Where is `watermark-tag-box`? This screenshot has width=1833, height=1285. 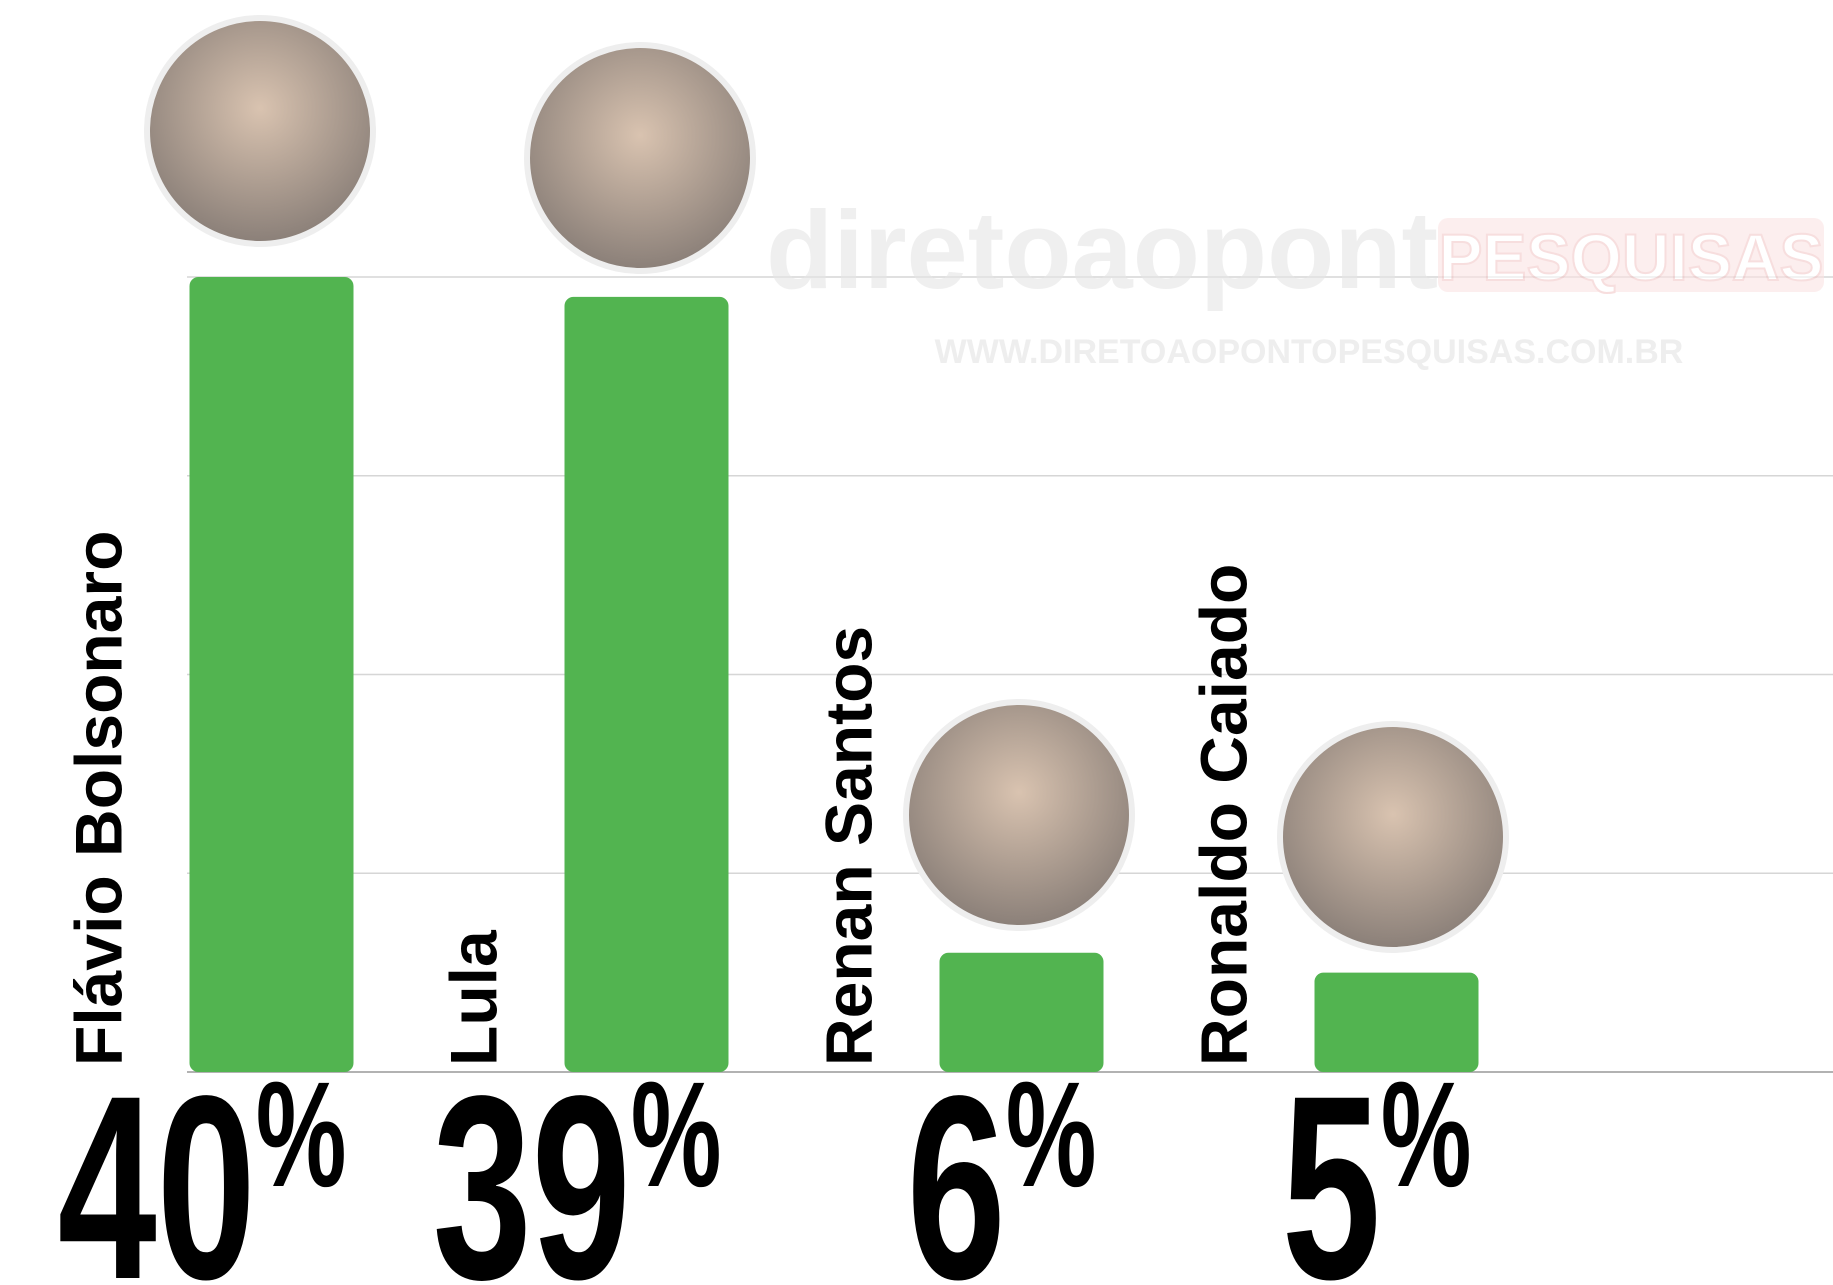
watermark-tag-box is located at coordinates (1631, 255).